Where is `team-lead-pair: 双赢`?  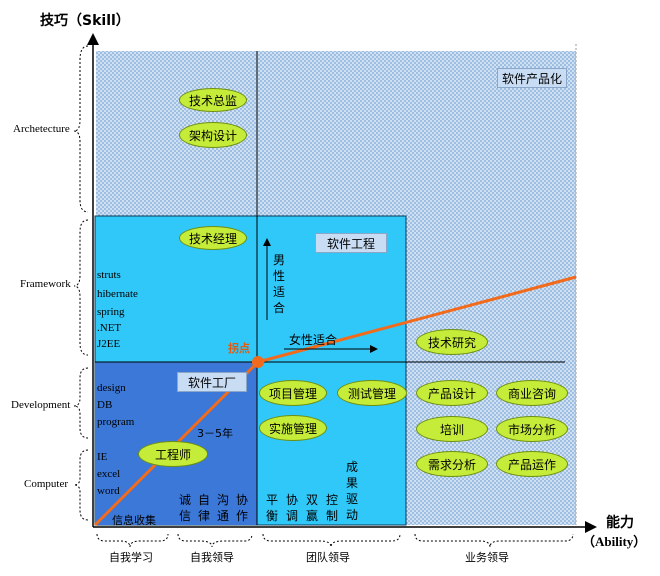 team-lead-pair: 双赢 is located at coordinates (311, 508).